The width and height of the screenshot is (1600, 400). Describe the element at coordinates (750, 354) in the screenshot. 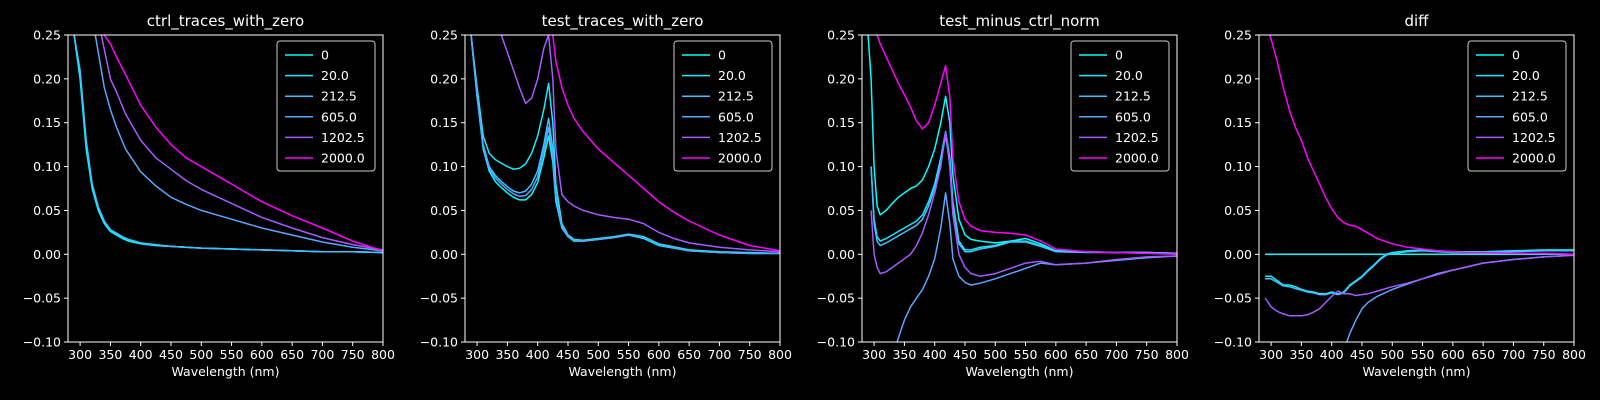

I see `x-tick-label: 750` at that location.